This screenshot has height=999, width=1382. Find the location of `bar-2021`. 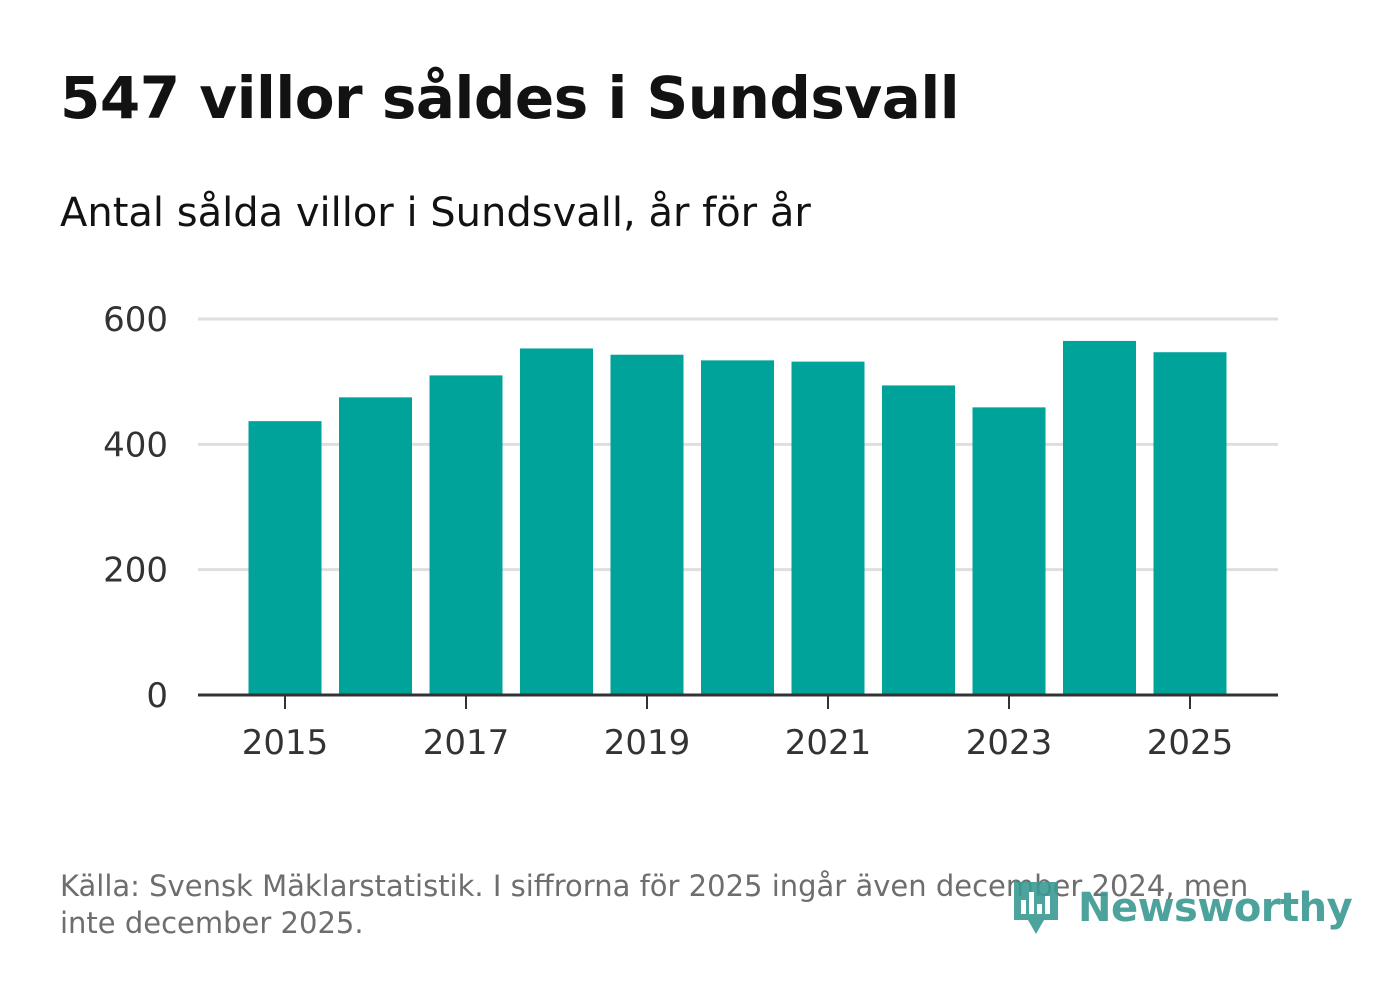

bar-2021 is located at coordinates (828, 528).